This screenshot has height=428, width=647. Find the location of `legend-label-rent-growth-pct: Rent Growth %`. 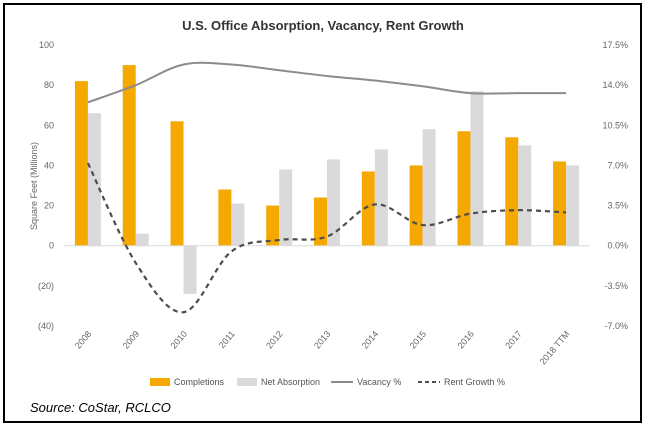

legend-label-rent-growth-pct: Rent Growth % is located at coordinates (474, 382).